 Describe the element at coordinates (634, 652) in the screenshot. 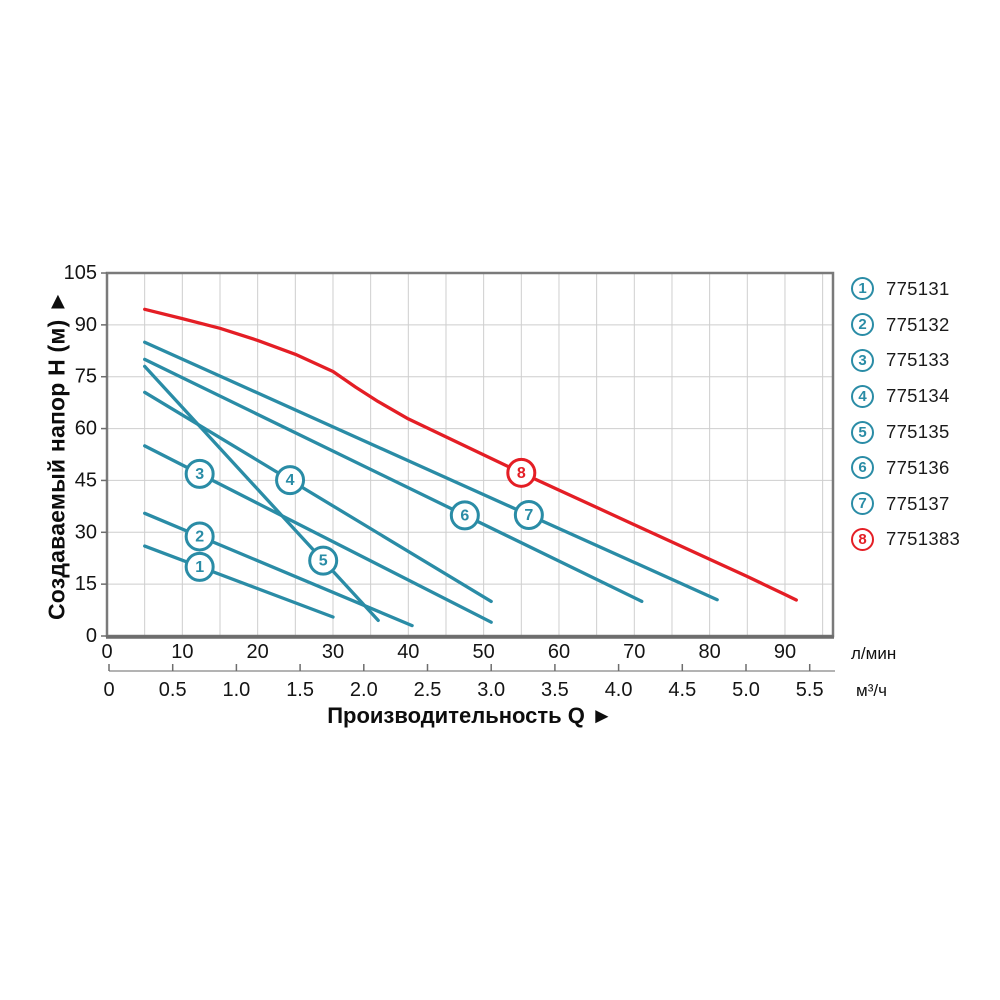

I see `svg-text: 70` at that location.